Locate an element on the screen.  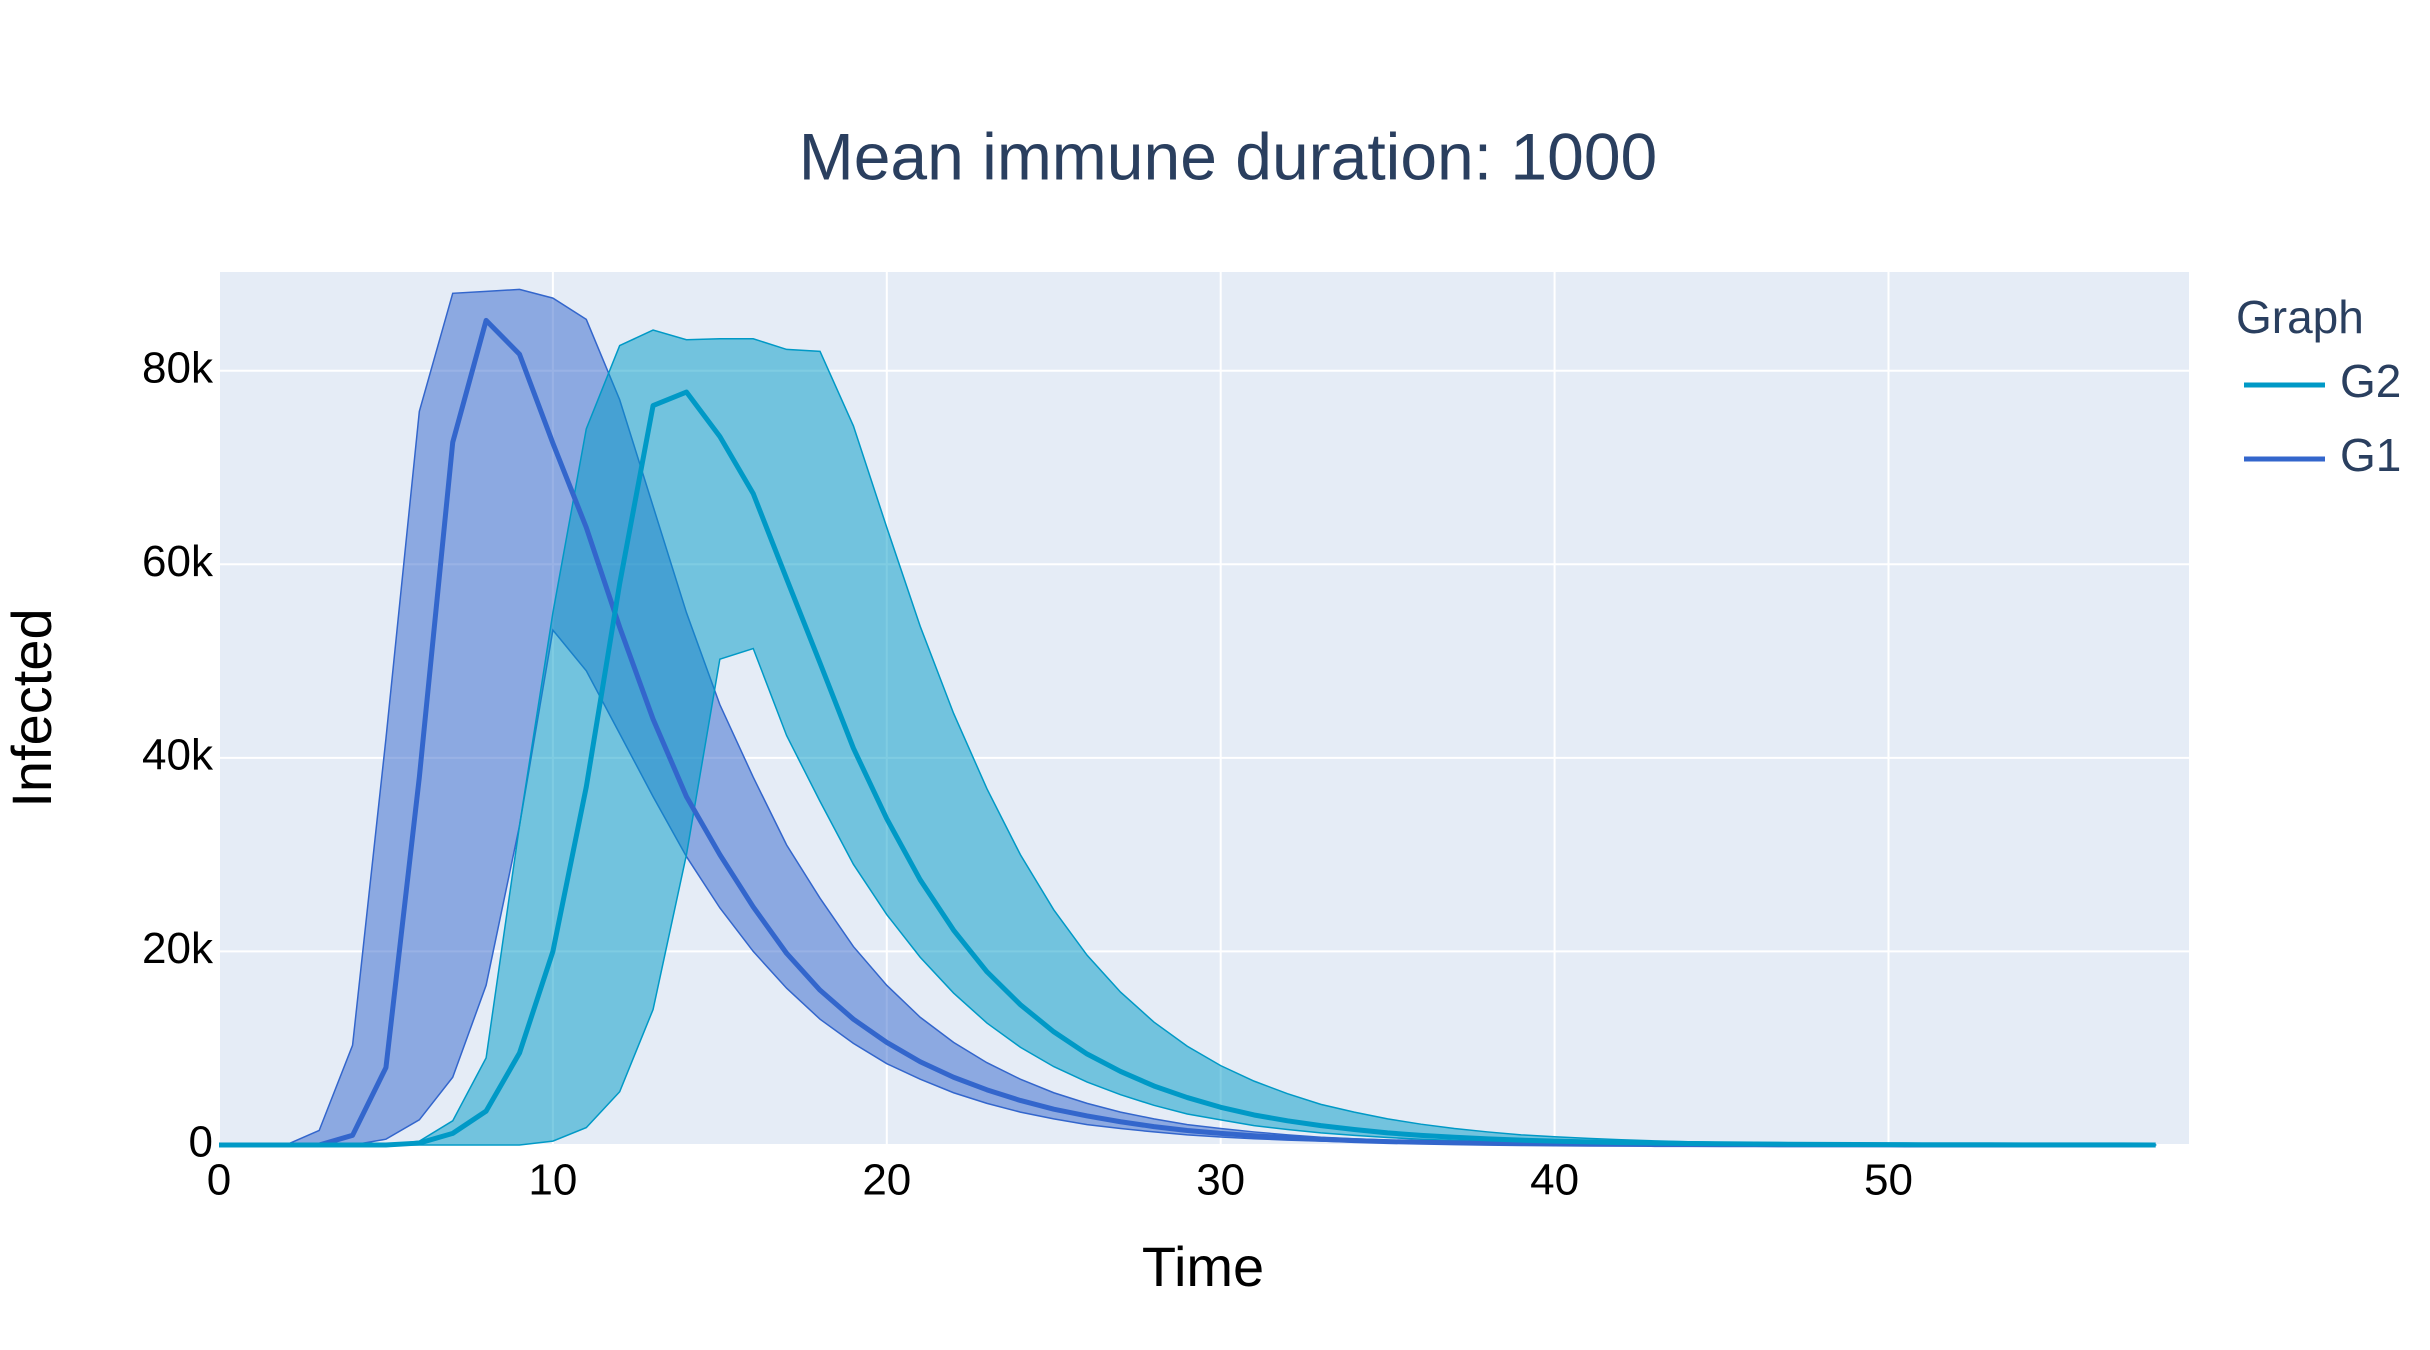
y-tick-label: 0 is located at coordinates (201, 1142).